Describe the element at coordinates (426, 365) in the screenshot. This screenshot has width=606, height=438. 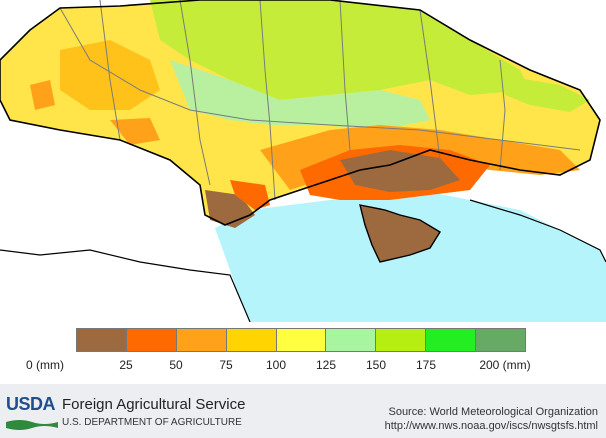
I see `legend-tick-label: 175` at that location.